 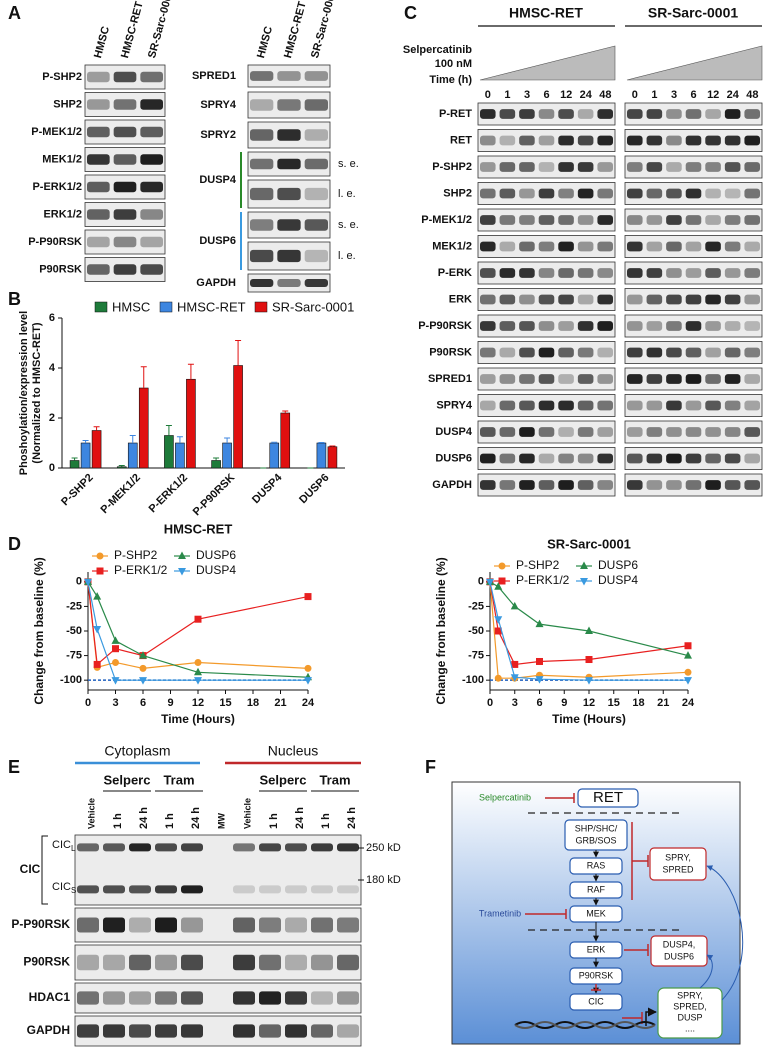 What do you see at coordinates (560, 798) in the screenshot?
I see `inhibit` at bounding box center [560, 798].